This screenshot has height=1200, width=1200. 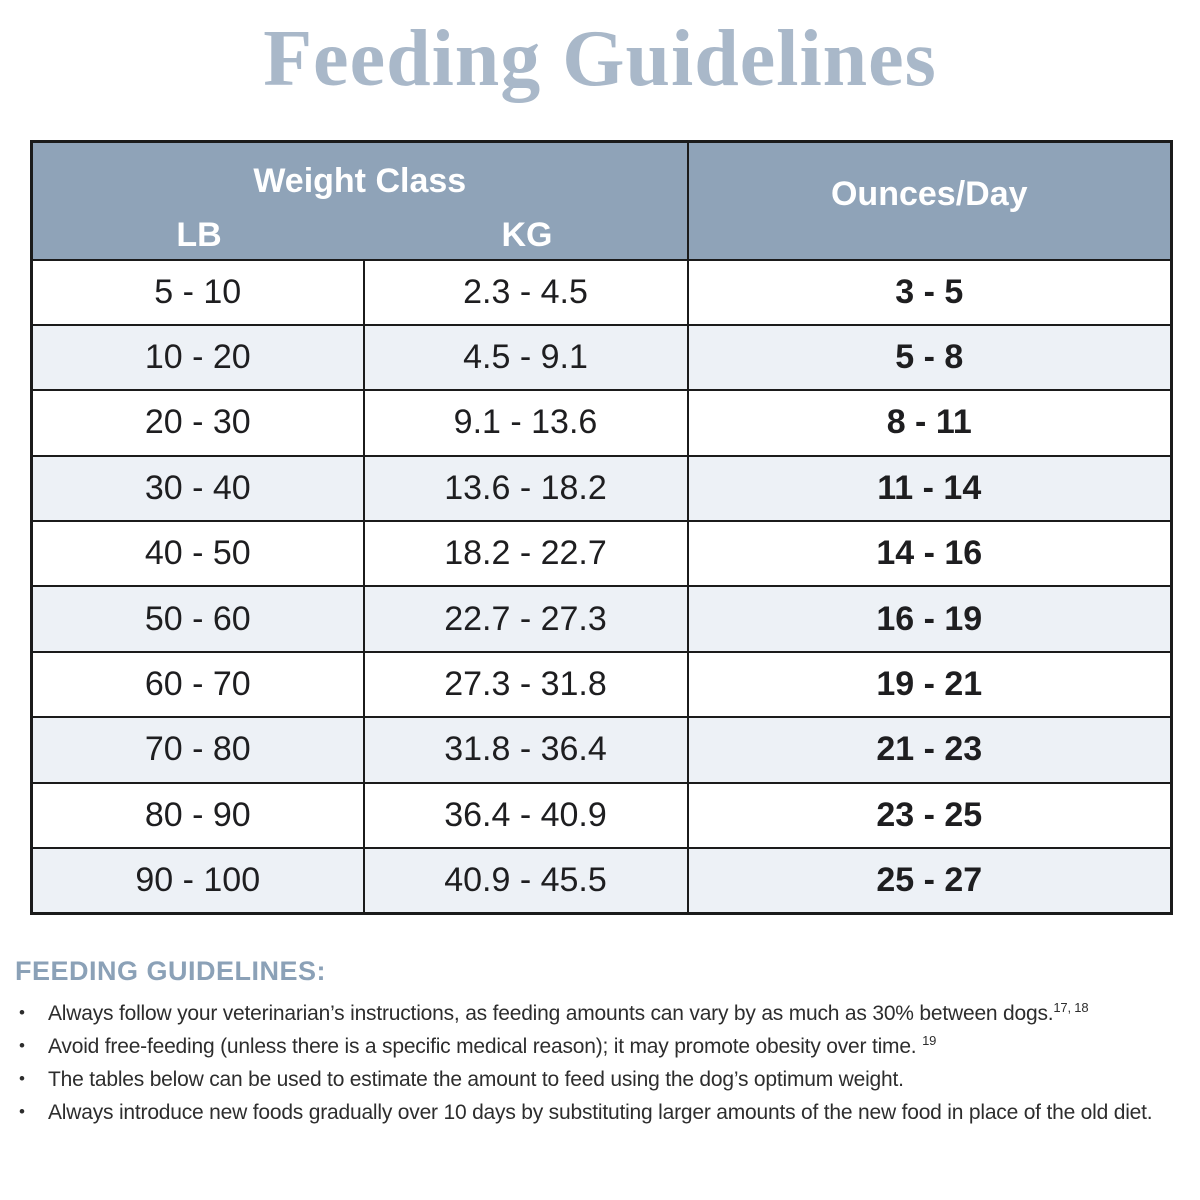 What do you see at coordinates (199, 235) in the screenshot?
I see `lb-column-label: LB` at bounding box center [199, 235].